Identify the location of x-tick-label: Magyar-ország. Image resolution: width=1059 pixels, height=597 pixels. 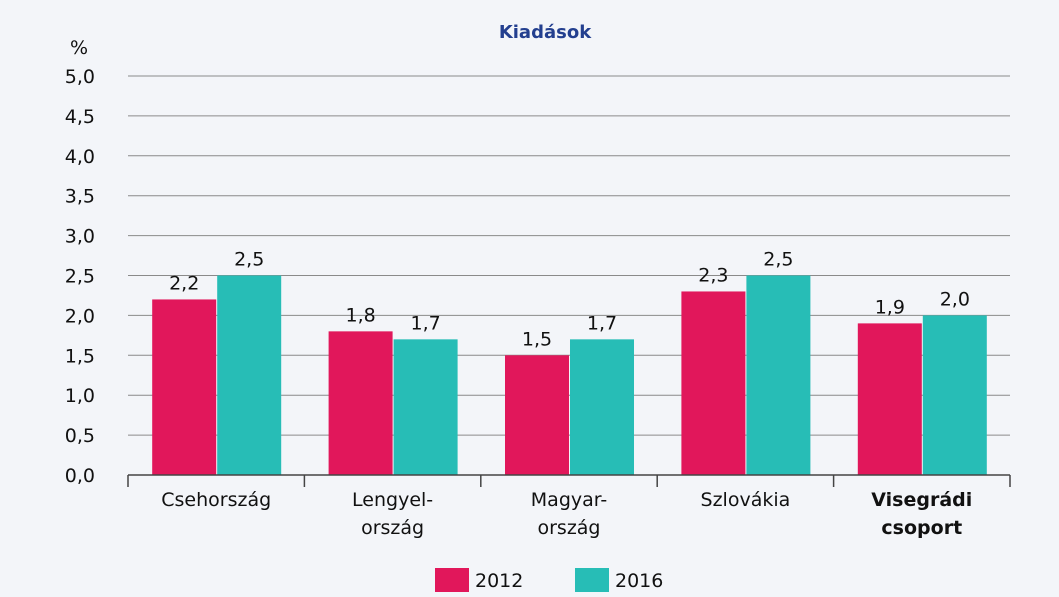
(569, 514).